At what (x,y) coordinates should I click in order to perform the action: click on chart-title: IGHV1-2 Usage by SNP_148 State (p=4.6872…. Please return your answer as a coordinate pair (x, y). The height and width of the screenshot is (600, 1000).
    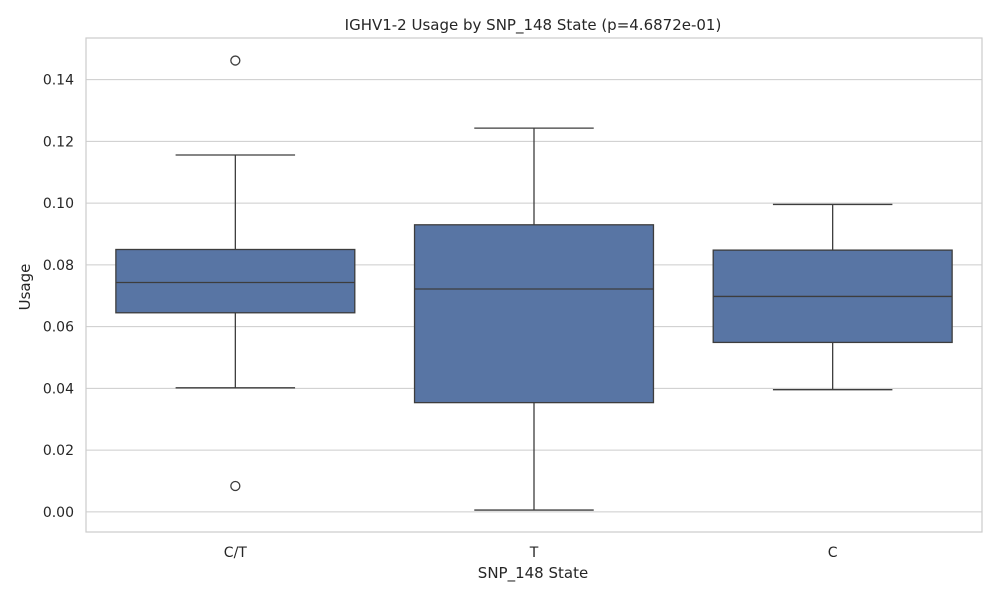
    Looking at the image, I should click on (533, 25).